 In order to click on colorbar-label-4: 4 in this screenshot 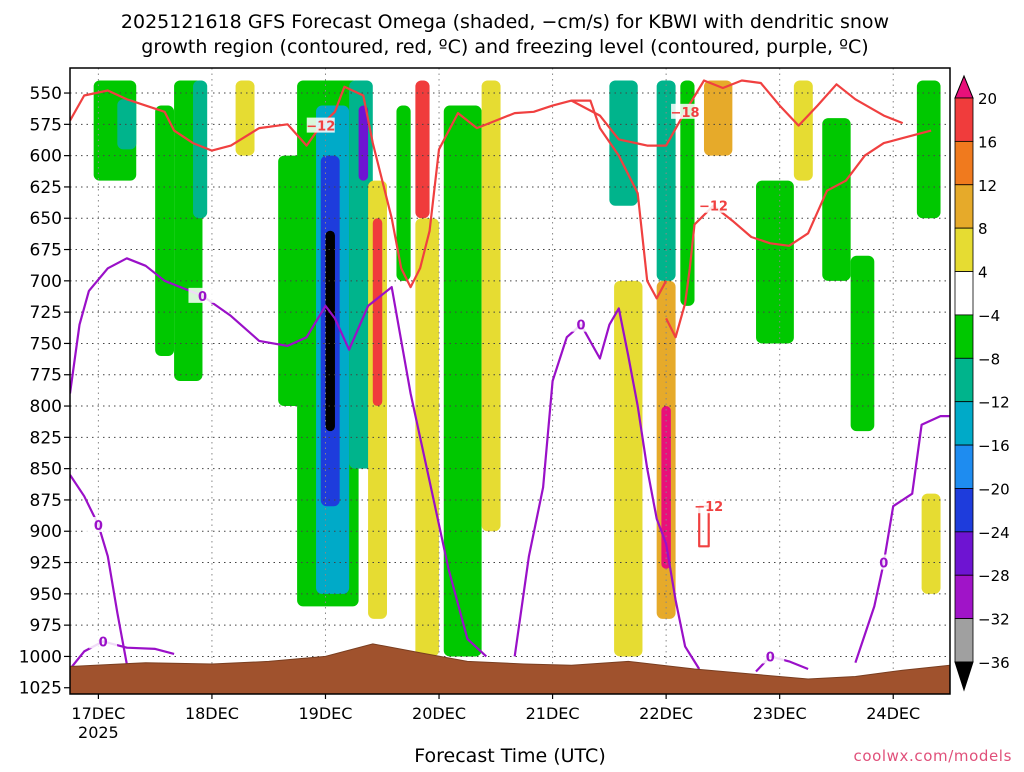, I will do `click(983, 273)`.